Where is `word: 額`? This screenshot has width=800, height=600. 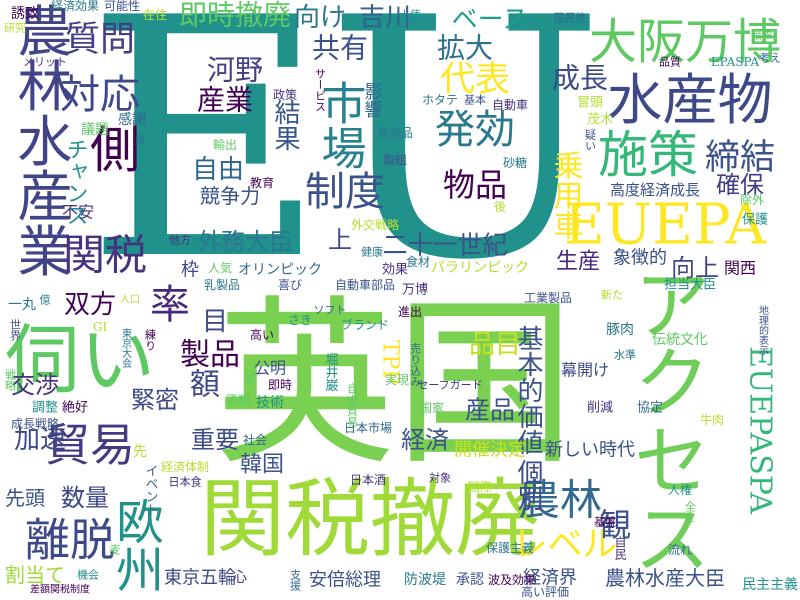 word: 額 is located at coordinates (205, 385).